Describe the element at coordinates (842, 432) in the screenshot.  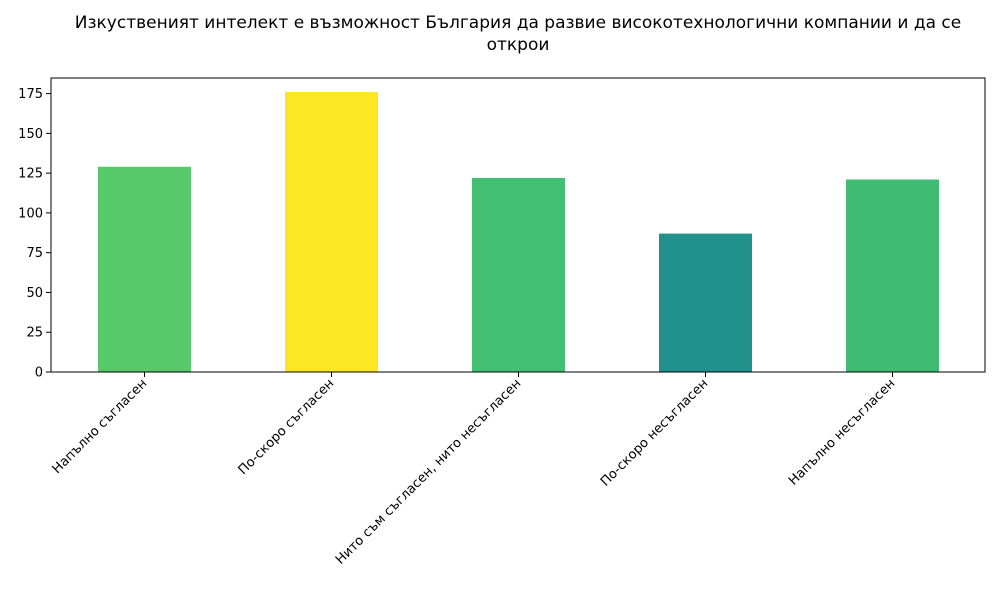
I see `x-tick-label-4: Напълно несъгласен` at that location.